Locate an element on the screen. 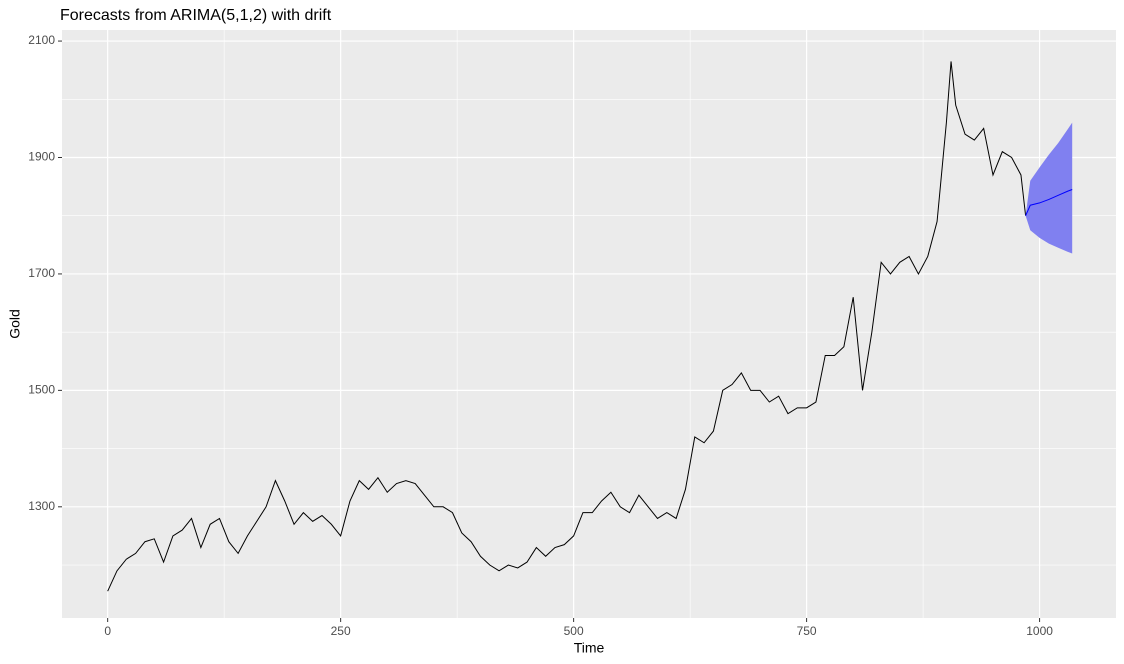 The image size is (1124, 664). y-tick-label: 1500 is located at coordinates (41, 390).